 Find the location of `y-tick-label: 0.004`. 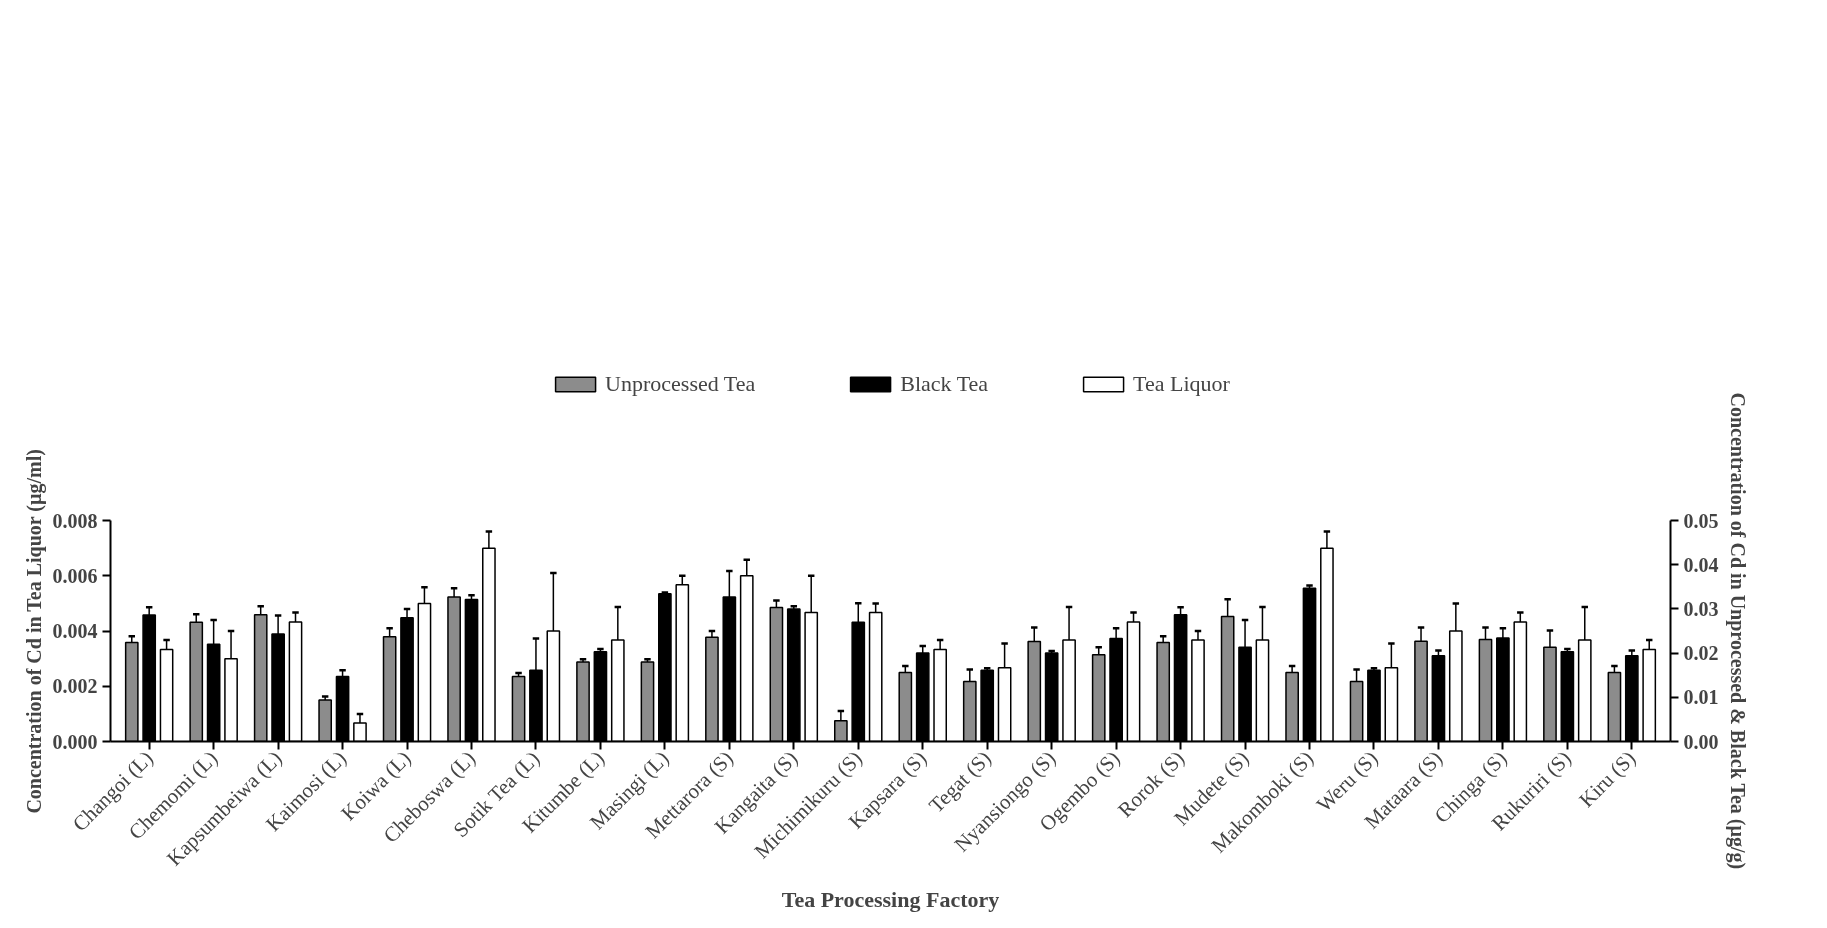

y-tick-label: 0.004 is located at coordinates (75, 631).